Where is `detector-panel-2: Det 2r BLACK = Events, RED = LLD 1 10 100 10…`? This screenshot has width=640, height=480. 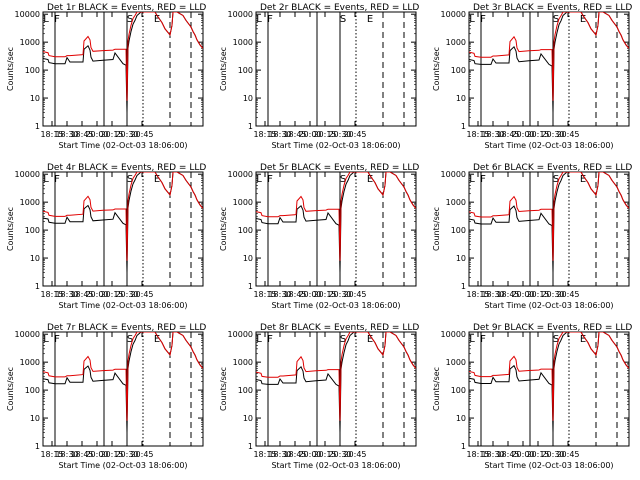
detector-panel-2: Det 2r BLACK = Events, RED = LLD 1 10 100 10… is located at coordinates (319, 76).